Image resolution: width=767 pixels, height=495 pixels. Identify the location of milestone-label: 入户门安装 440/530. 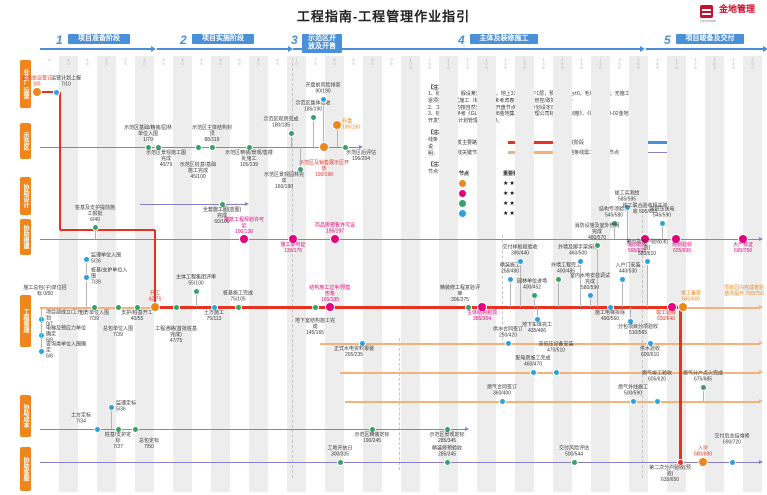
(628, 268).